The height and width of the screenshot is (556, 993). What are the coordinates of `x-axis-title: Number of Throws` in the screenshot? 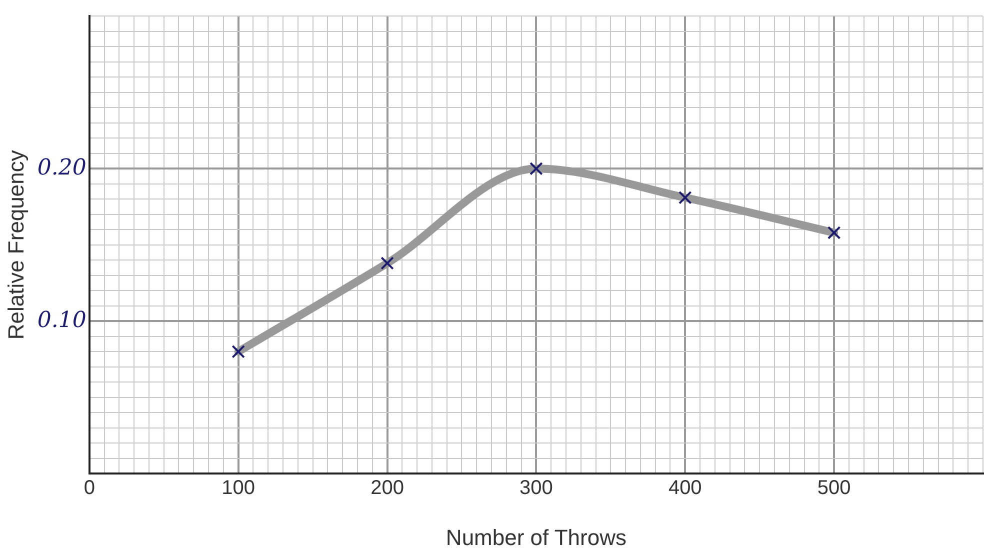 It's located at (536, 537).